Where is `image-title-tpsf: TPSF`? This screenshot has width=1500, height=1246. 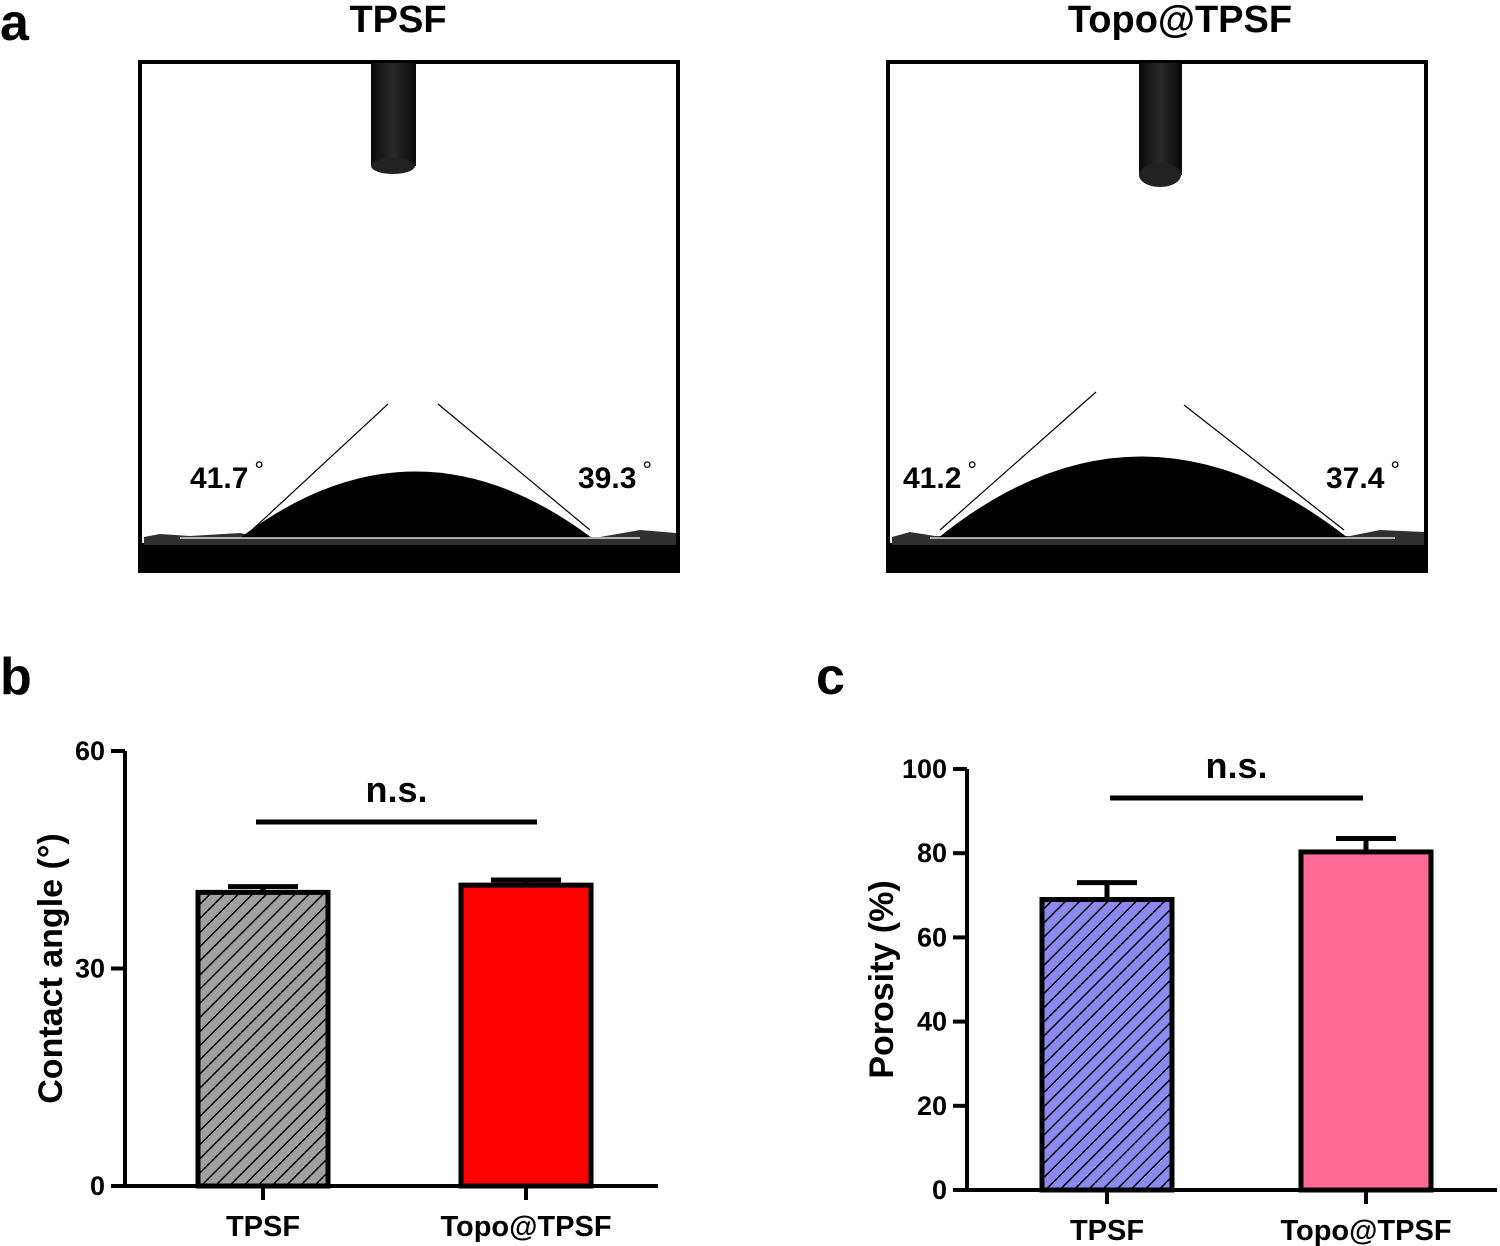
image-title-tpsf: TPSF is located at coordinates (397, 20).